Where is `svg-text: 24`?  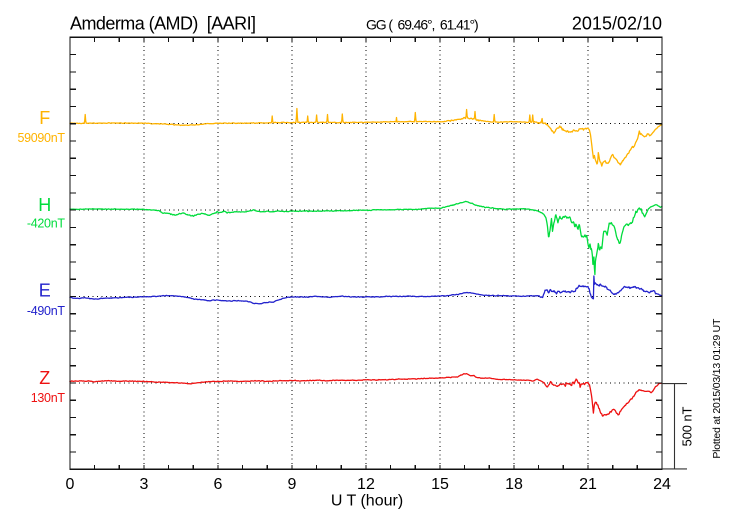 svg-text: 24 is located at coordinates (662, 484).